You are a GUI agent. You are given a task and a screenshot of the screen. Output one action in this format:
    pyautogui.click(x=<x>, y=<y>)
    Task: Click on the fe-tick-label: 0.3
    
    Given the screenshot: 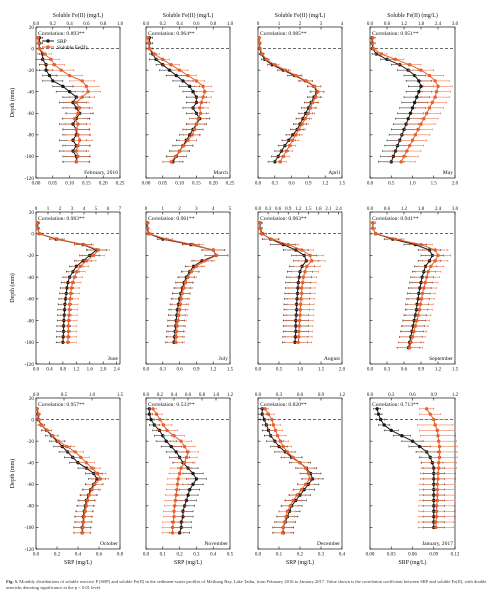 What is the action you would take?
    pyautogui.click(x=268, y=209)
    